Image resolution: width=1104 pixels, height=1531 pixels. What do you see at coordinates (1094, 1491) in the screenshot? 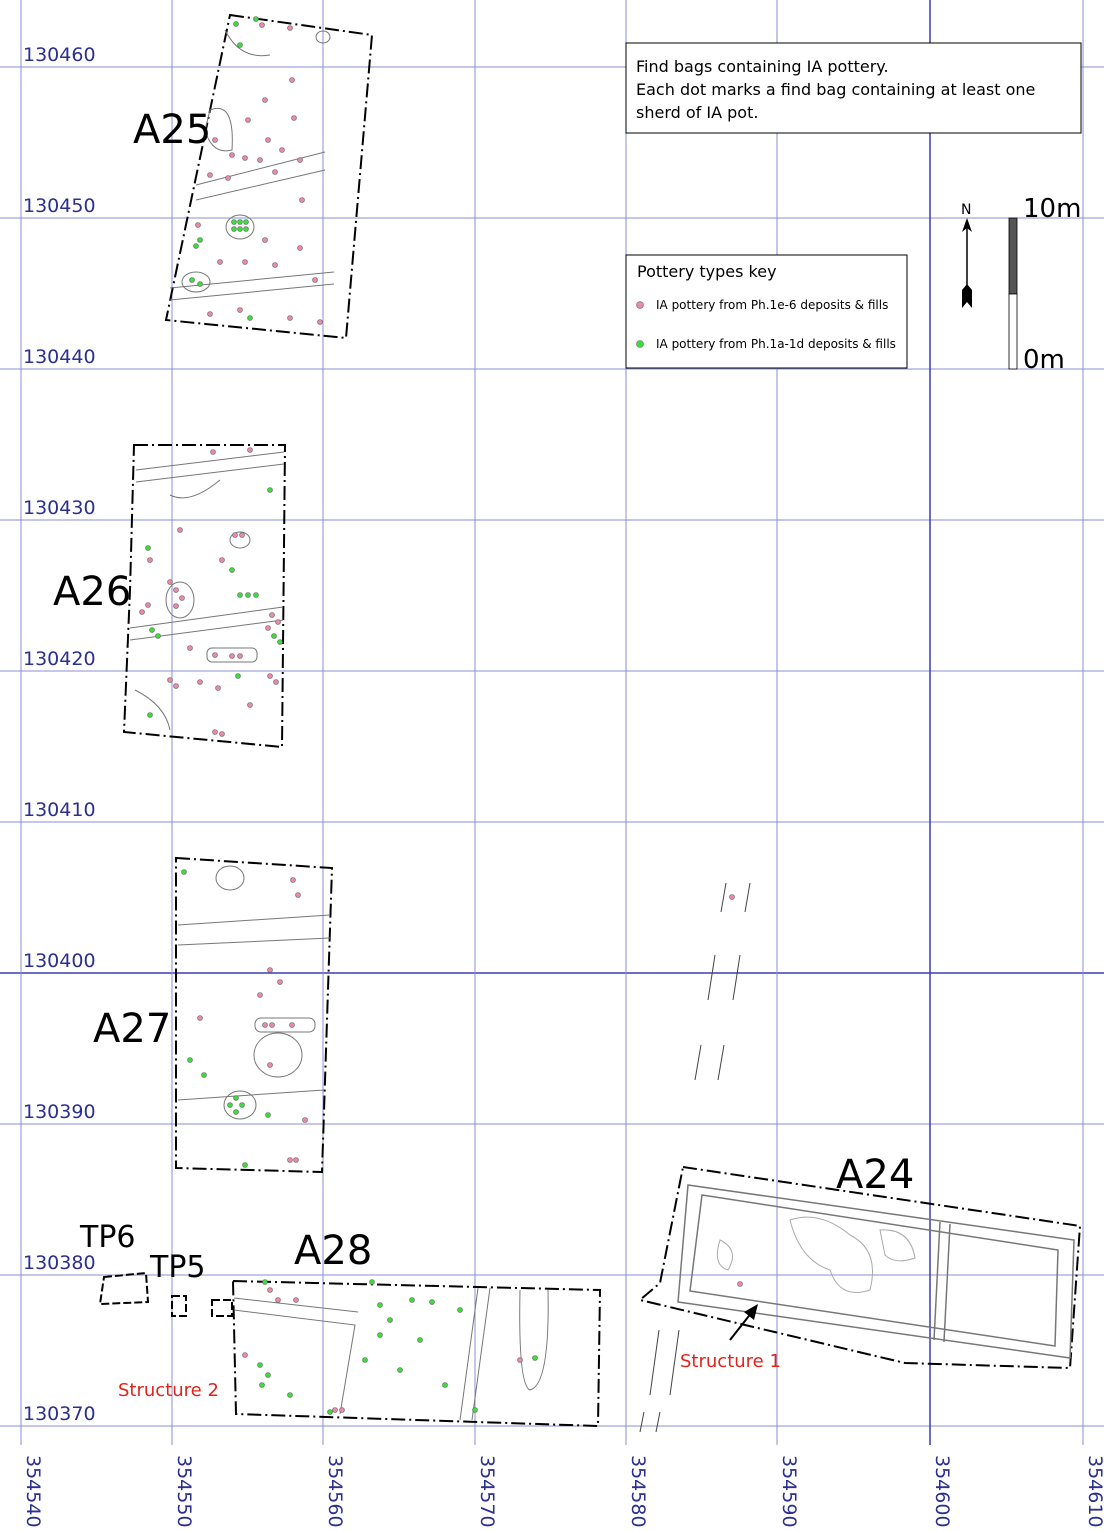
I see `easting-label: 354610` at bounding box center [1094, 1491].